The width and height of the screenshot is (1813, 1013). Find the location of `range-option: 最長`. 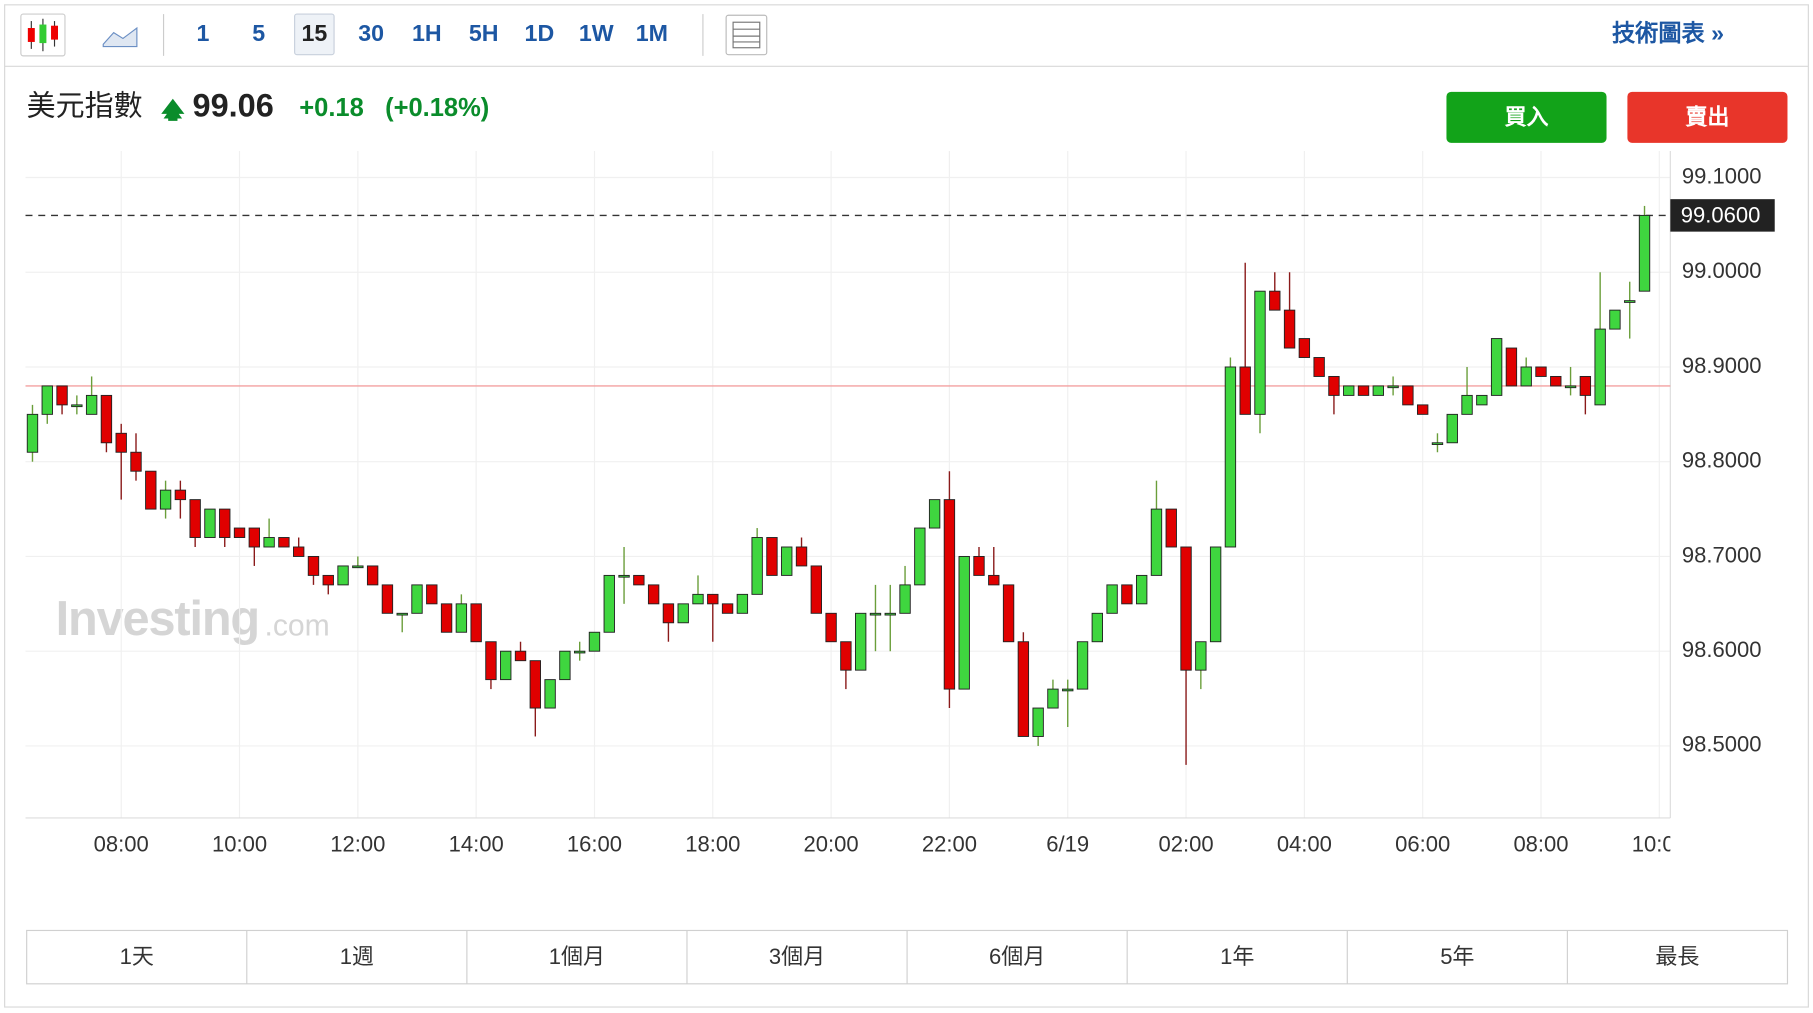

range-option: 最長 is located at coordinates (1677, 956).